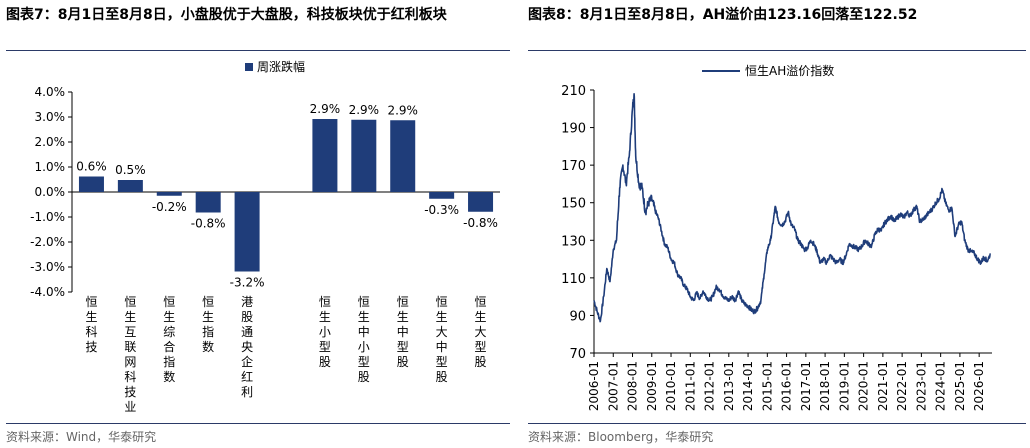 Image resolution: width=1030 pixels, height=448 pixels. I want to click on x-tick-label: 2024-01, so click(941, 386).